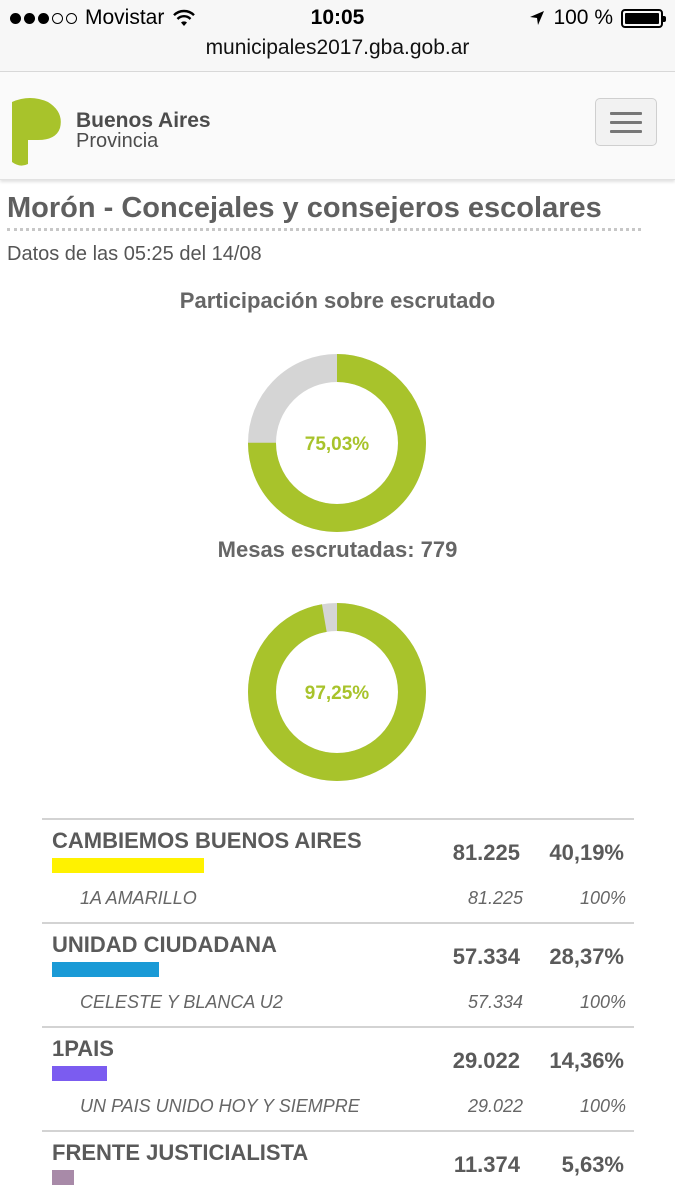 This screenshot has width=675, height=1200. I want to click on party-row: CAMBIEMOS BUENOS AIRES 81.225 40,19%, so click(338, 848).